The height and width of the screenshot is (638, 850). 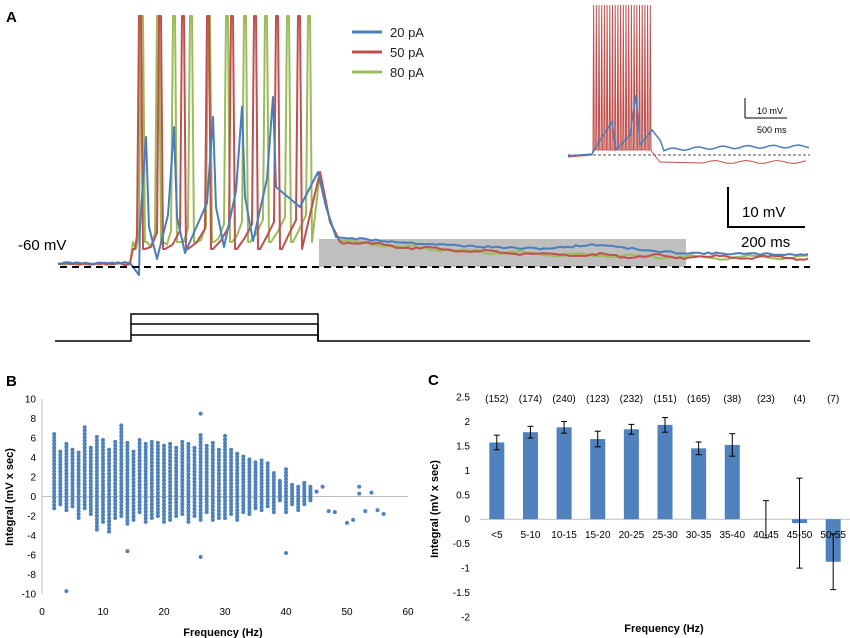 What do you see at coordinates (223, 632) in the screenshot?
I see `panel-b-x-axis-title: Frequency (Hz)` at bounding box center [223, 632].